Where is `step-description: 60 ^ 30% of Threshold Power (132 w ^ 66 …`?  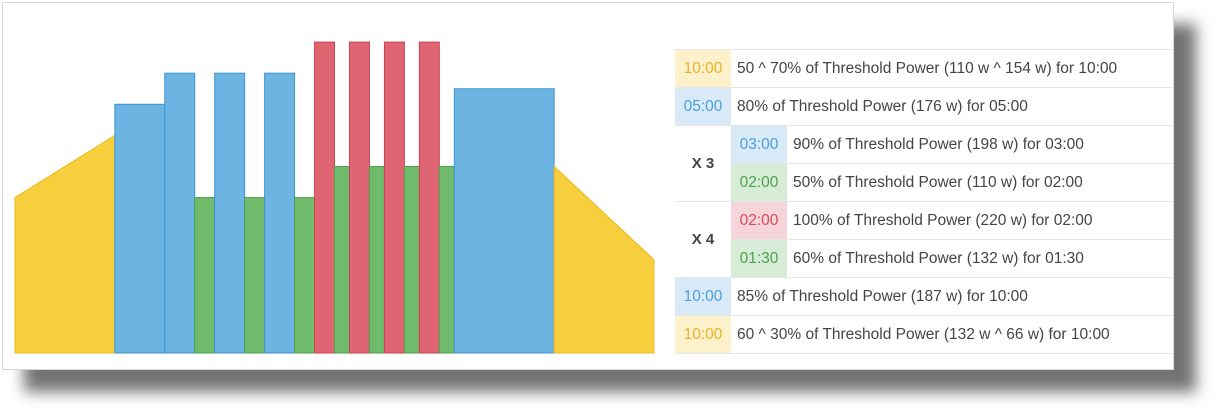
step-description: 60 ^ 30% of Threshold Power (132 w ^ 66 … is located at coordinates (951, 334).